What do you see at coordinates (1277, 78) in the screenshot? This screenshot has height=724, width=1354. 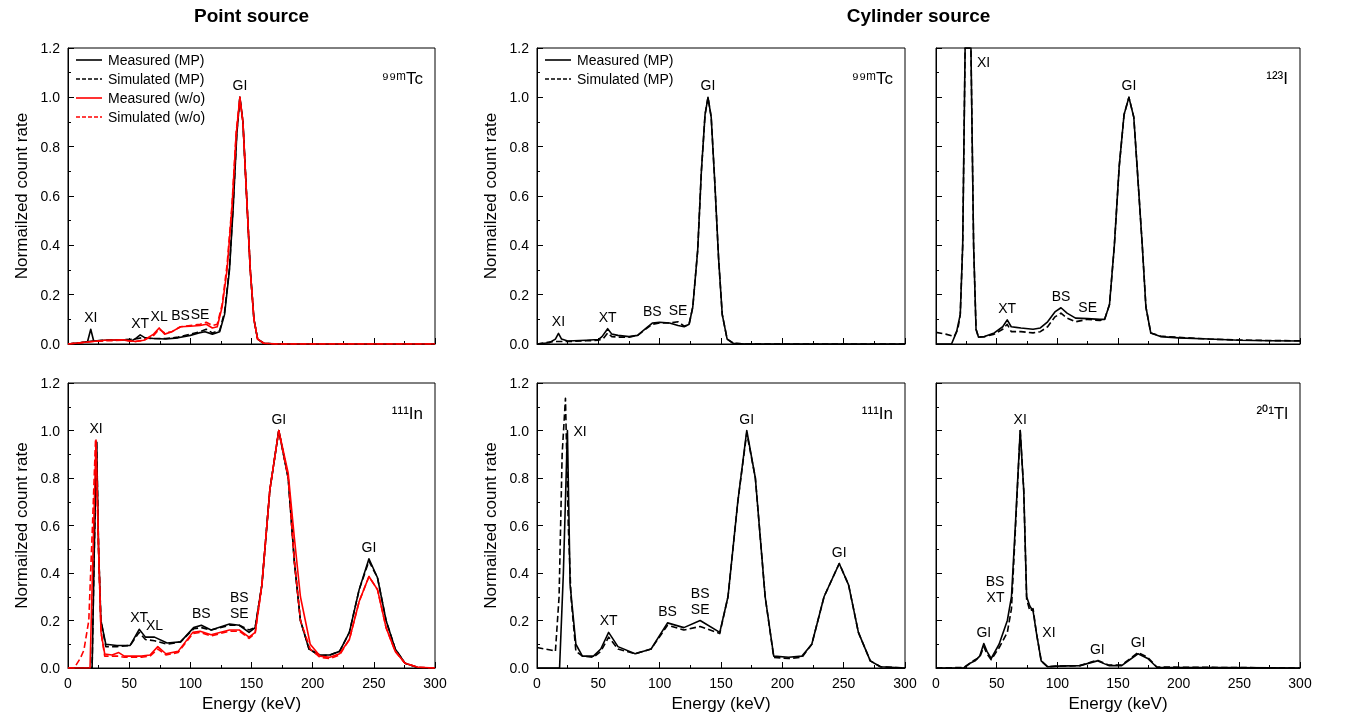 I see `annotation: ¹²³I` at bounding box center [1277, 78].